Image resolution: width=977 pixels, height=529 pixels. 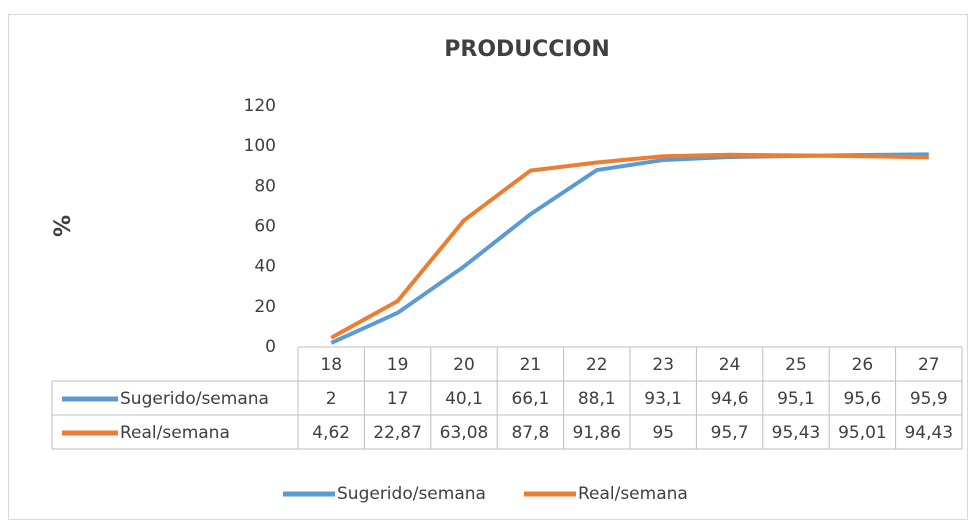 I want to click on legend-label: Real/semana, so click(x=633, y=494).